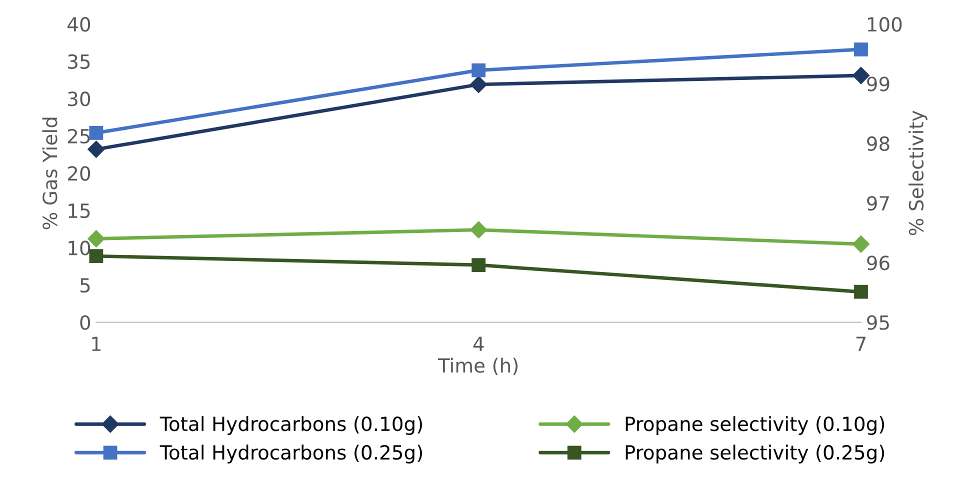 The height and width of the screenshot is (481, 962). Describe the element at coordinates (878, 322) in the screenshot. I see `y2-tick-label: 95` at that location.